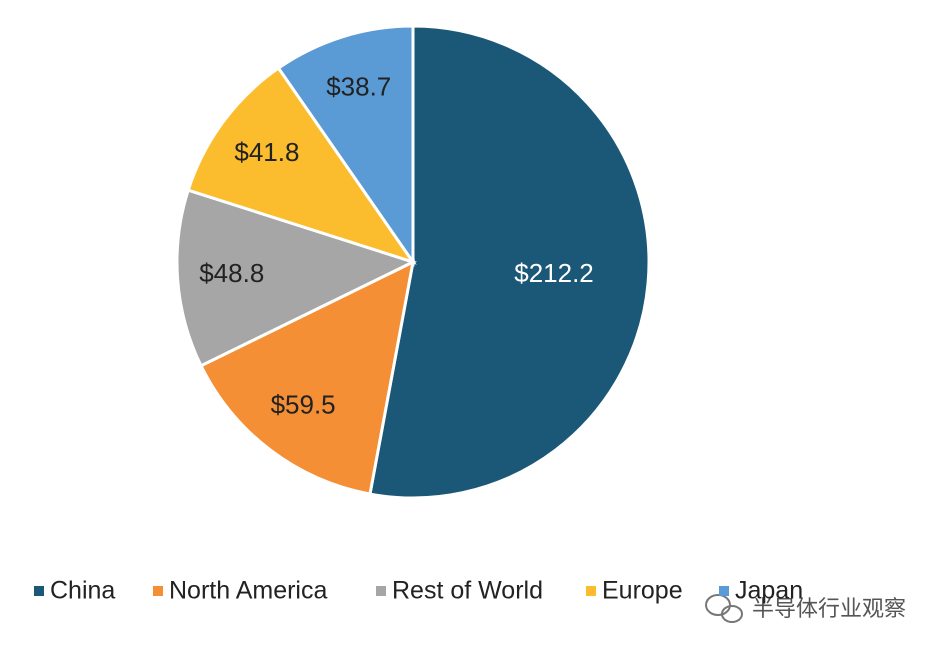 The height and width of the screenshot is (652, 940). I want to click on data-label: $212.2, so click(554, 273).